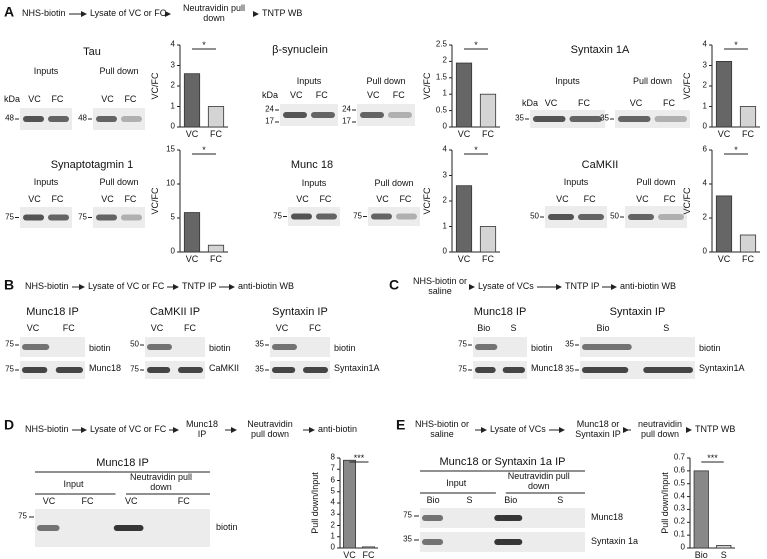 The height and width of the screenshot is (559, 767). What do you see at coordinates (332, 491) in the screenshot?
I see `y-tick-label: 5` at bounding box center [332, 491].